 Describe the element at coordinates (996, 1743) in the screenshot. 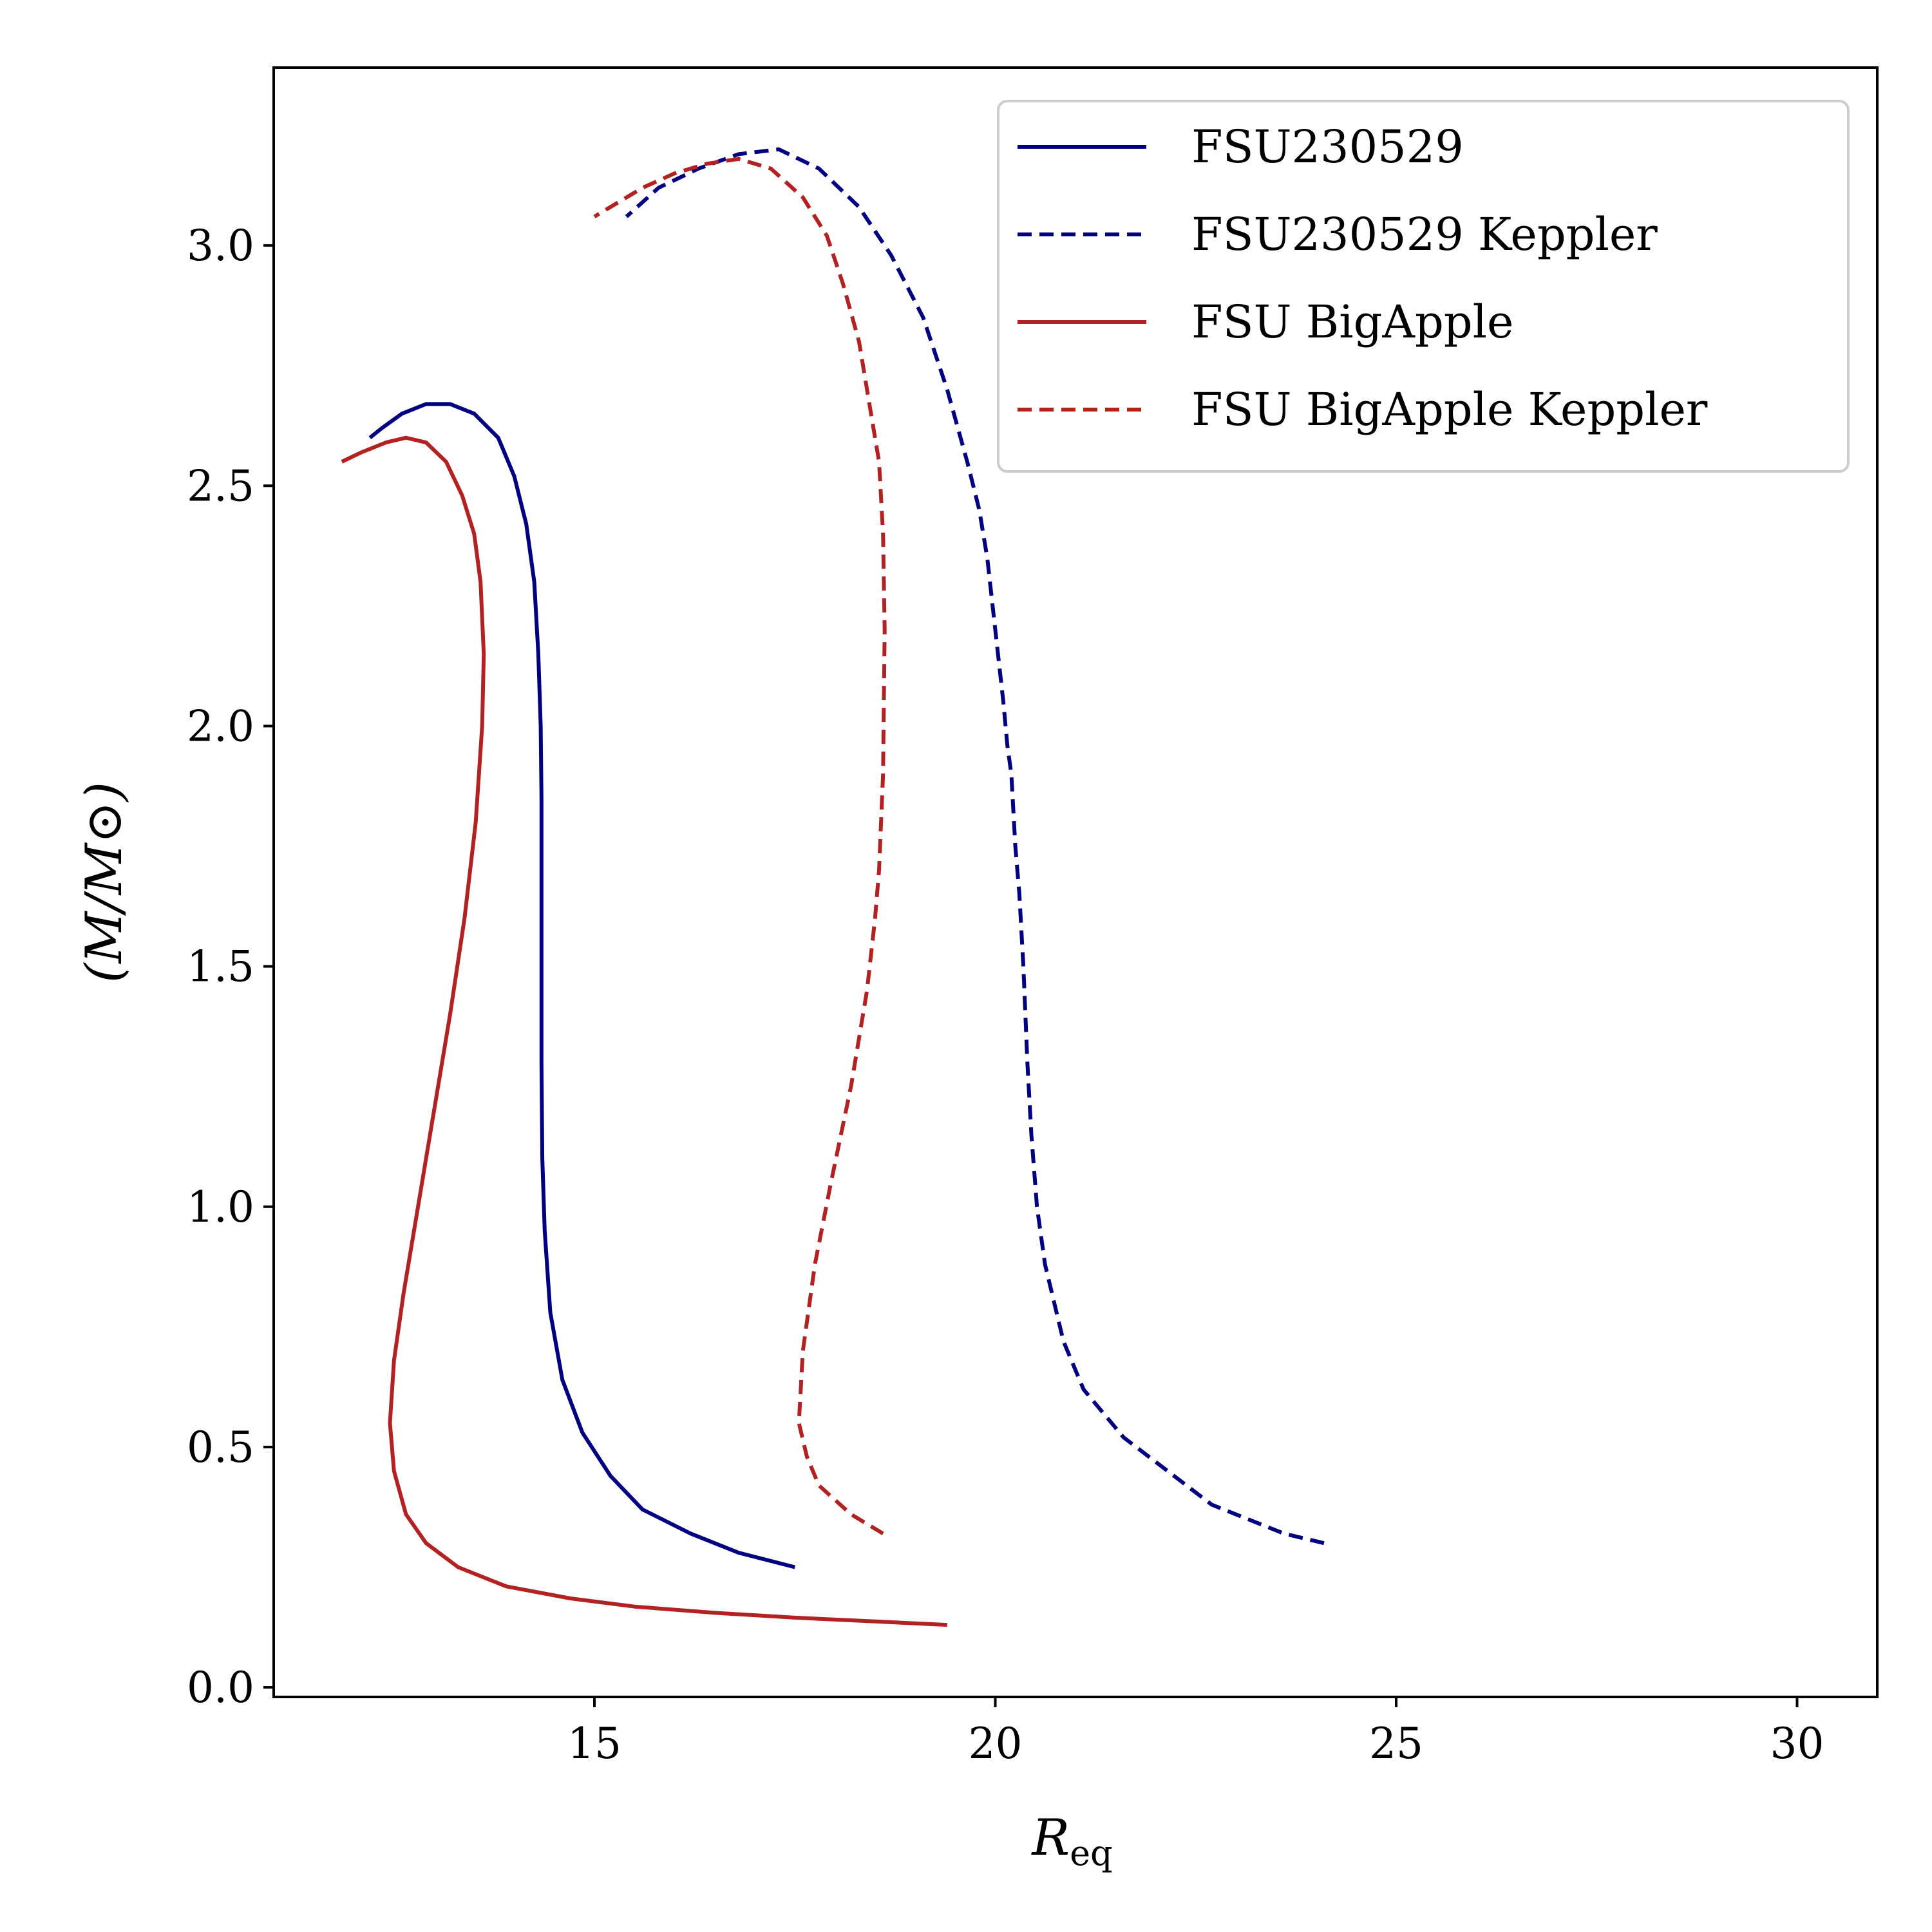

I see `x-tick-label: 20` at that location.